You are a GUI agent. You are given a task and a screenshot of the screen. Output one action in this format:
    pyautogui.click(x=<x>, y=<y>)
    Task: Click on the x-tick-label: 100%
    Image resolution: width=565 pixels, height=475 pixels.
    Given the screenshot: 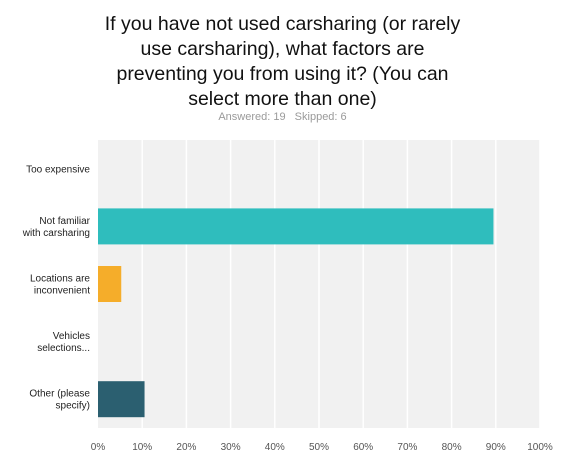 What is the action you would take?
    pyautogui.click(x=540, y=447)
    